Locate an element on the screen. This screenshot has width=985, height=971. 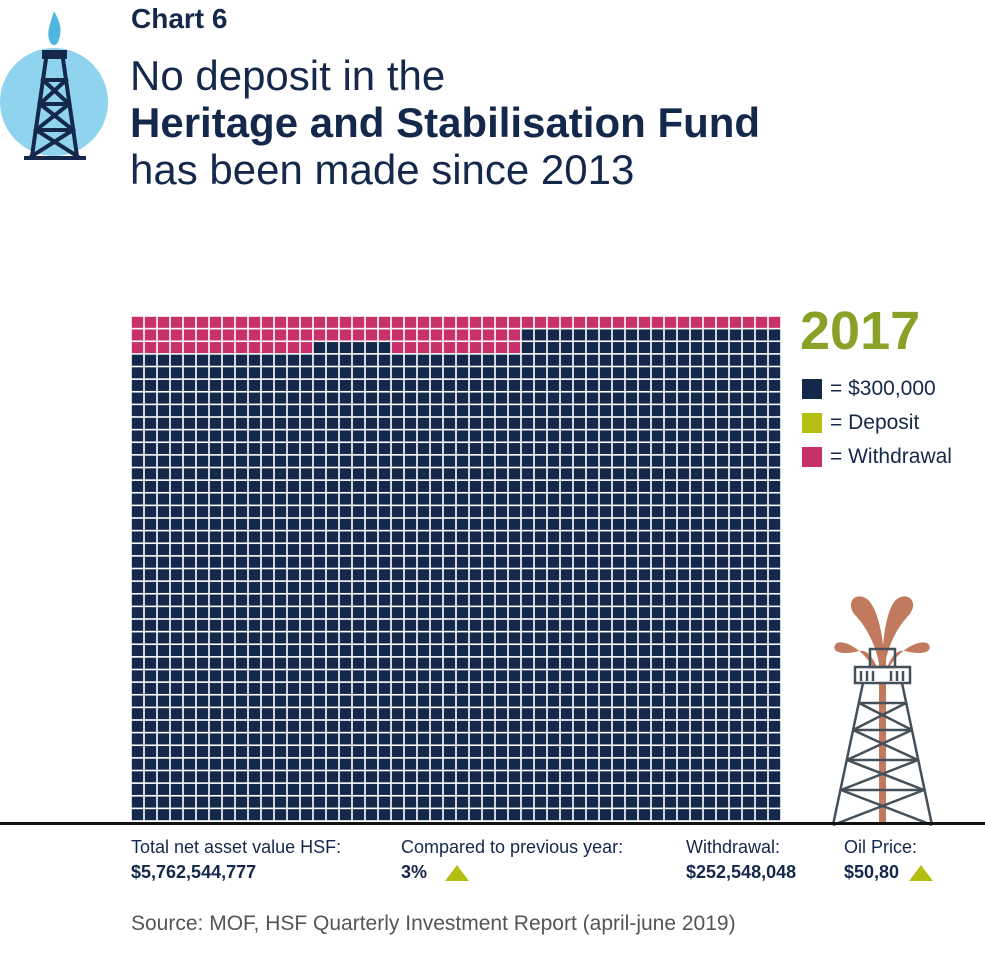
legend: = $300,000 = Deposit = Withdrawal is located at coordinates (877, 423).